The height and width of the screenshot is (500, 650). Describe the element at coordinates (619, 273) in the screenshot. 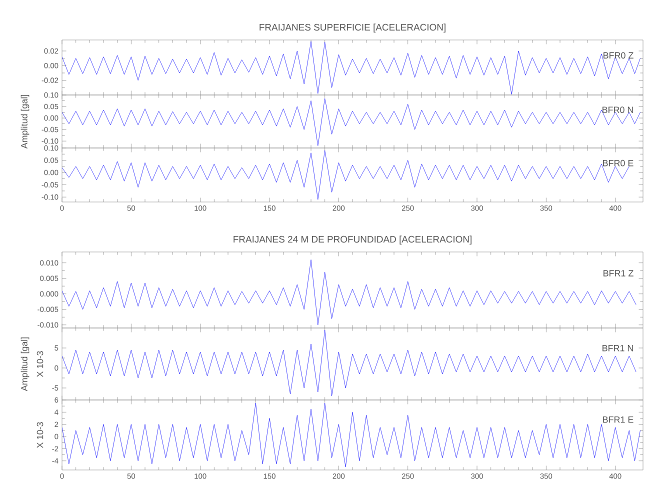

I see `series-label: BFR1 Z` at that location.